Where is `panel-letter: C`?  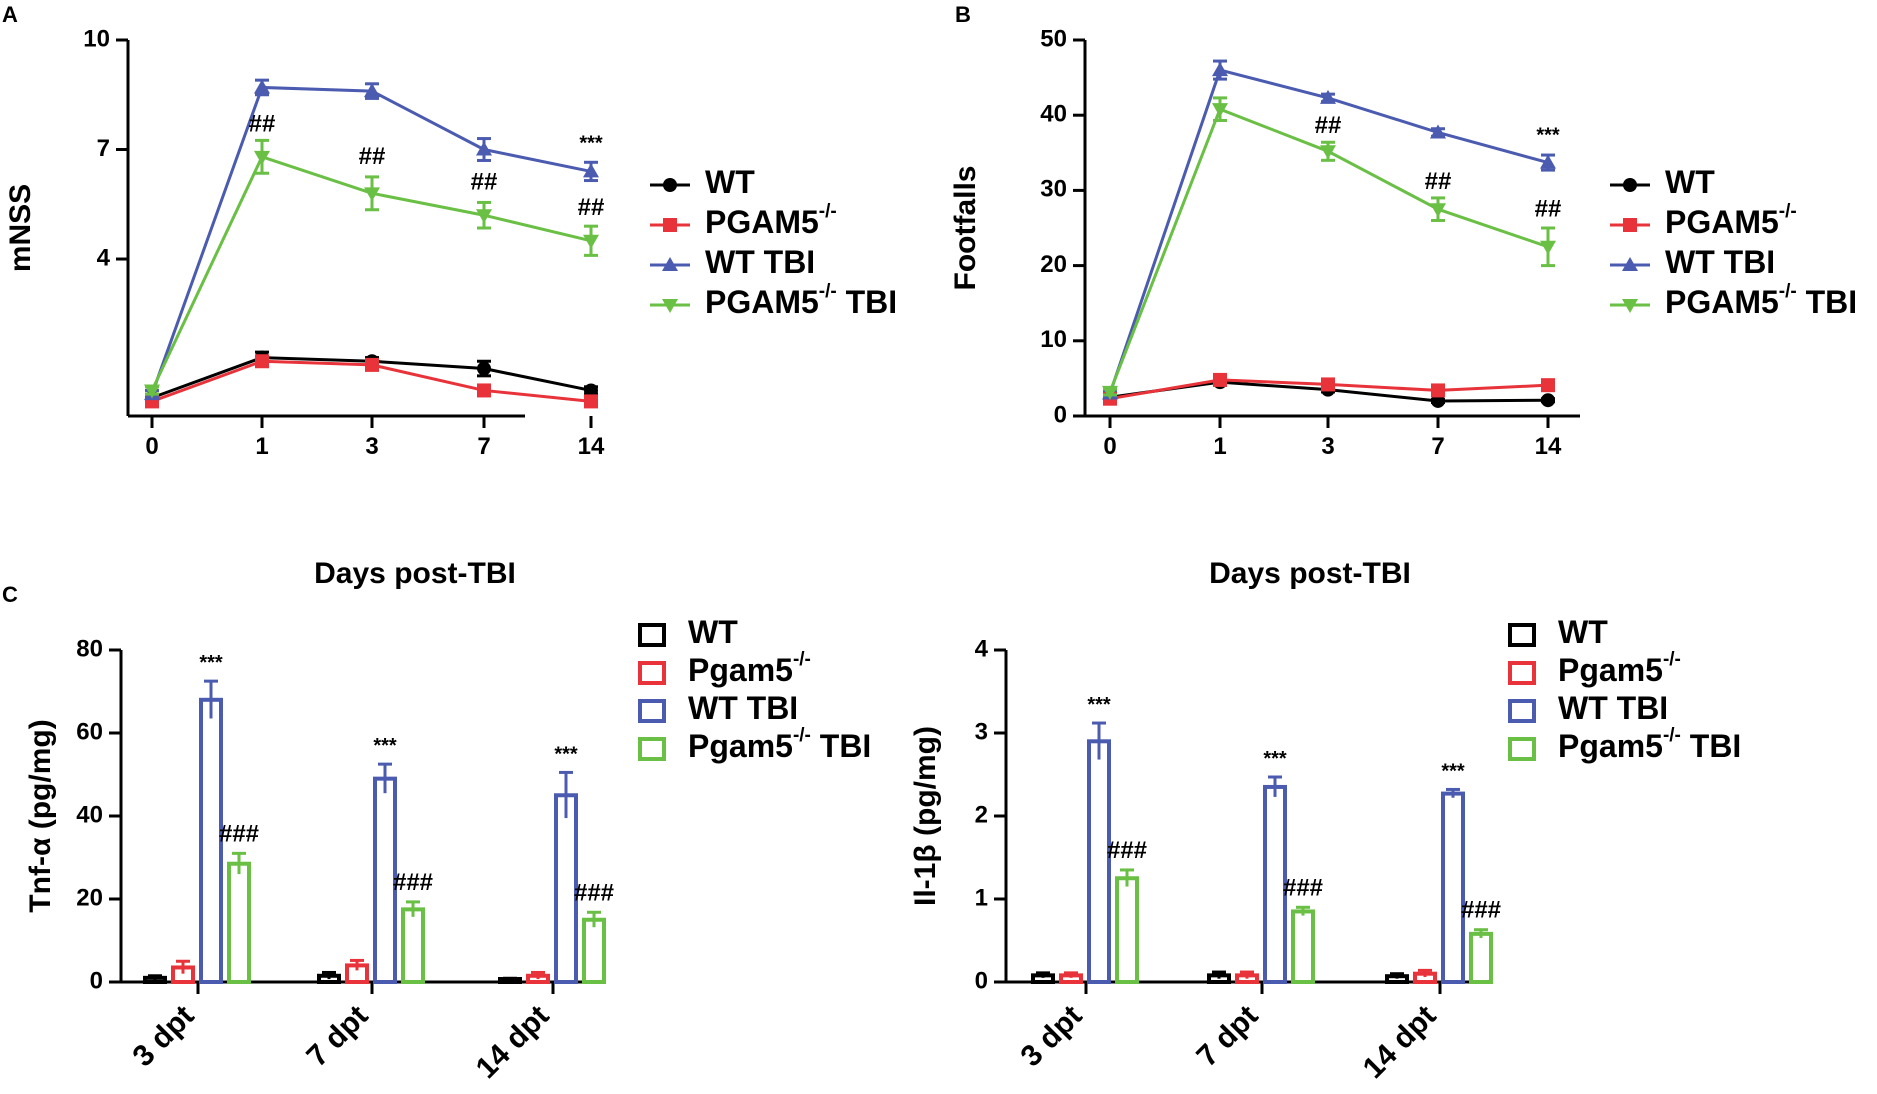 panel-letter: C is located at coordinates (10, 594).